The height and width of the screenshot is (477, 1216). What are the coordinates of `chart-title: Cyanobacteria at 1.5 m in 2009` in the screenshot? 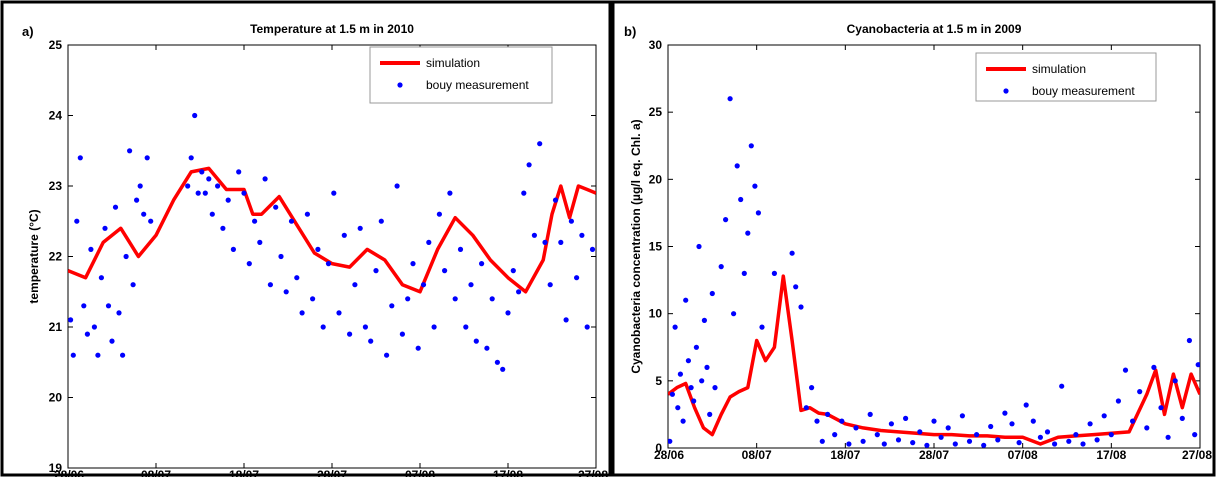 It's located at (934, 29).